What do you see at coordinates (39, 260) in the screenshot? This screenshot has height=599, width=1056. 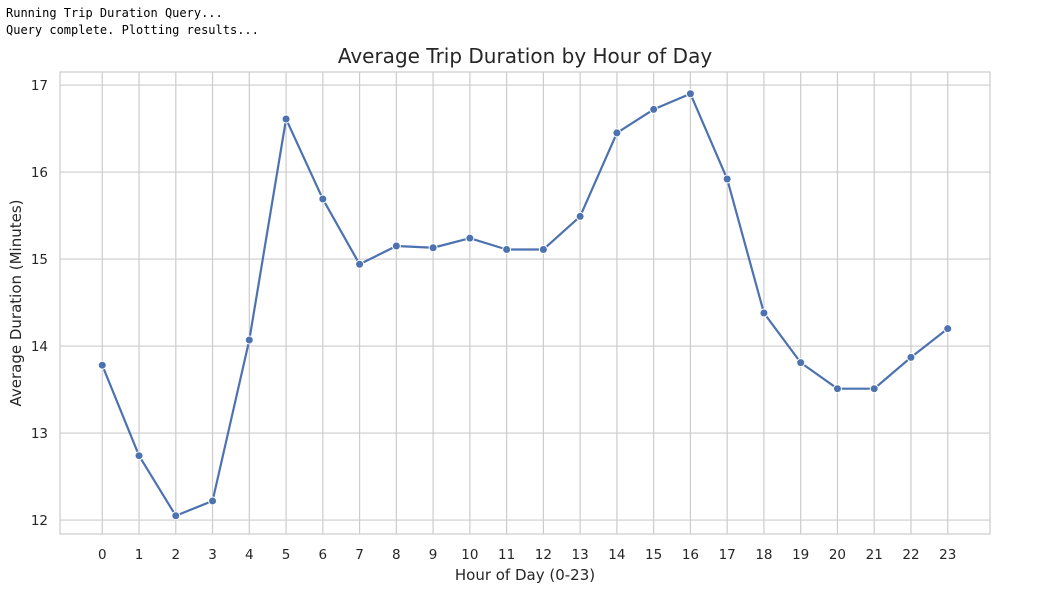 I see `y-tick-label: 15` at bounding box center [39, 260].